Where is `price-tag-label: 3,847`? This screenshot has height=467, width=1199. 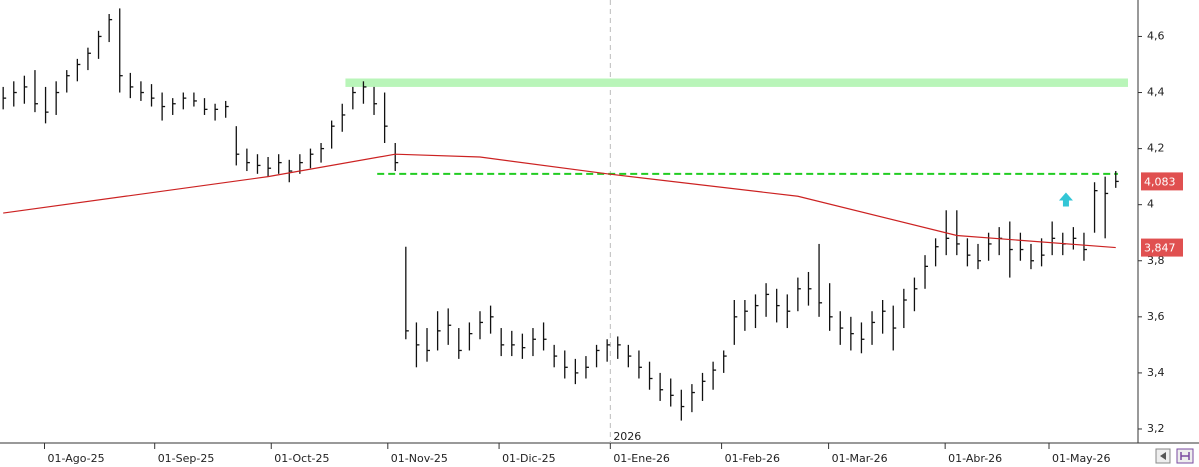
price-tag-label: 3,847 is located at coordinates (1160, 248).